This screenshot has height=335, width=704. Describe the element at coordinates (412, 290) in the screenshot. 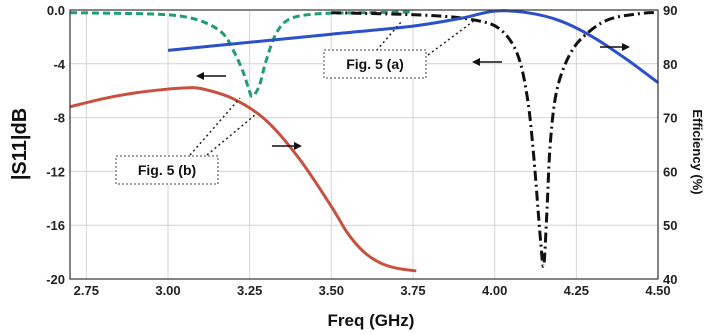

I see `x-tick-label: 3.75` at that location.